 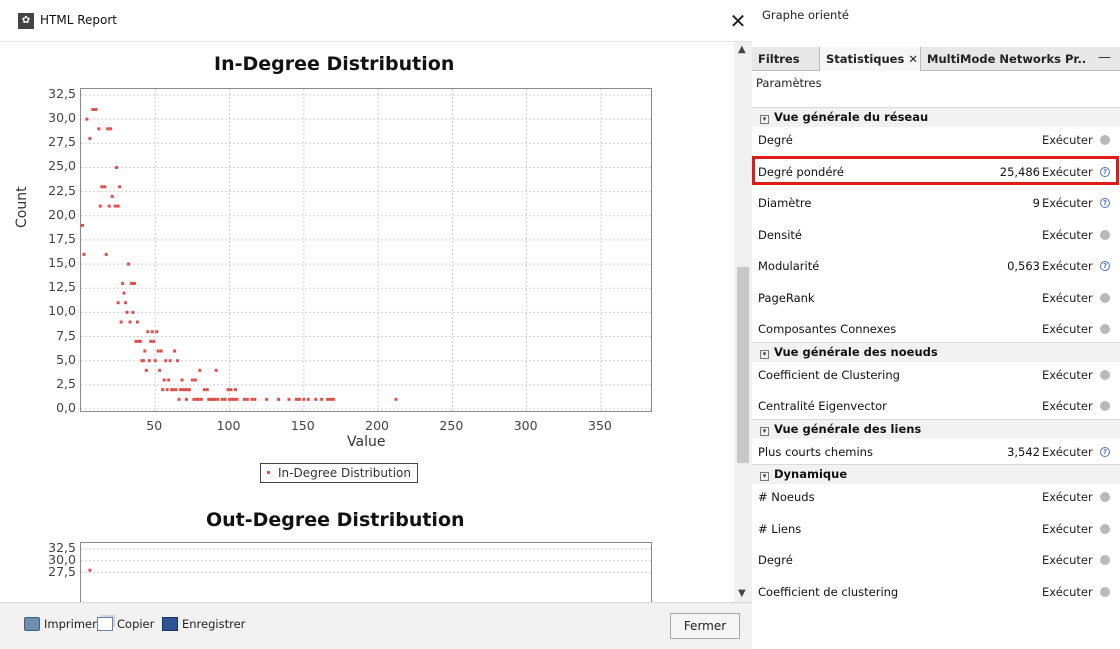 What do you see at coordinates (705, 626) in the screenshot?
I see `close-button: Fermer` at bounding box center [705, 626].